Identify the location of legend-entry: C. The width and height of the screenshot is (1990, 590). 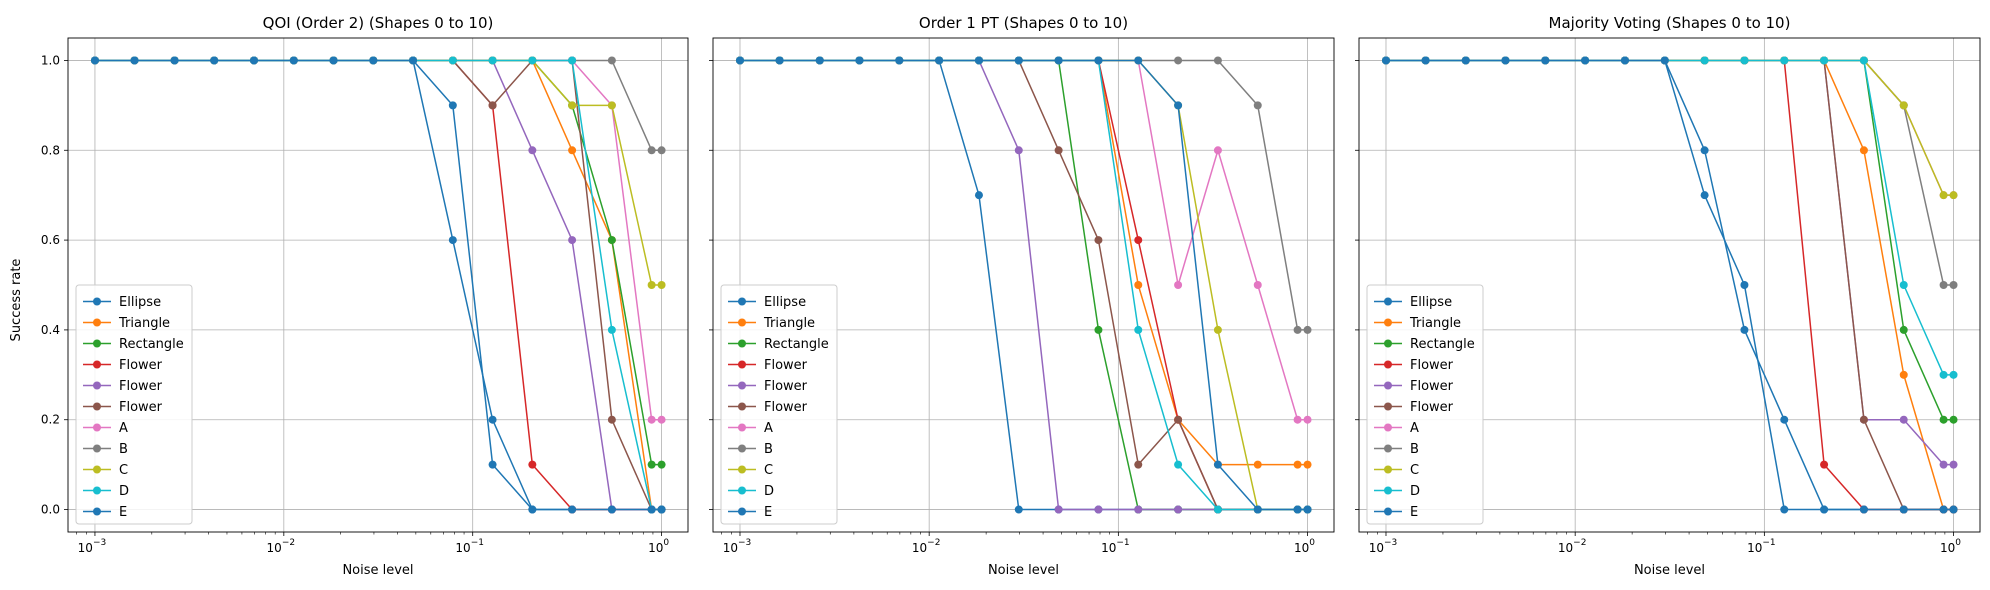
(105, 470).